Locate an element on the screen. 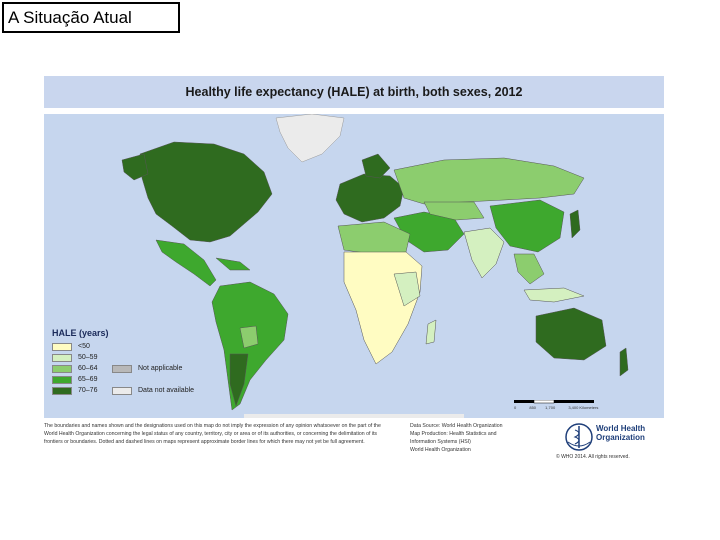 The height and width of the screenshot is (540, 720). legend-title: HALE (years) is located at coordinates (80, 333).